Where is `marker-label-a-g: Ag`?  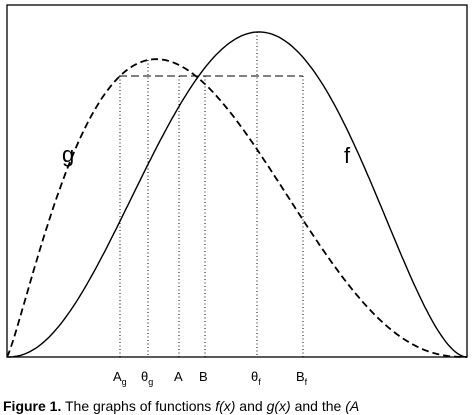
marker-label-a-g: Ag is located at coordinates (120, 378).